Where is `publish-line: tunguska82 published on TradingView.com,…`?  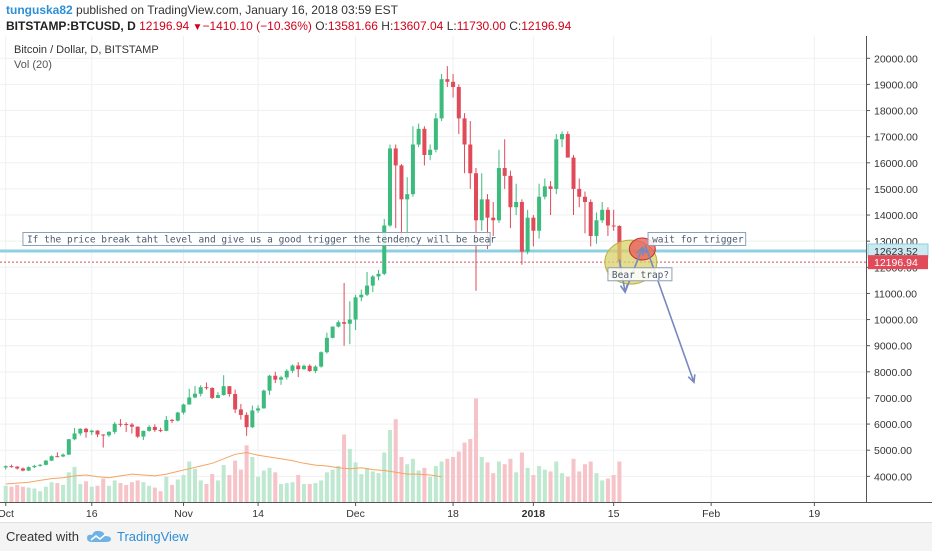
publish-line: tunguska82 published on TradingView.com,… is located at coordinates (202, 10).